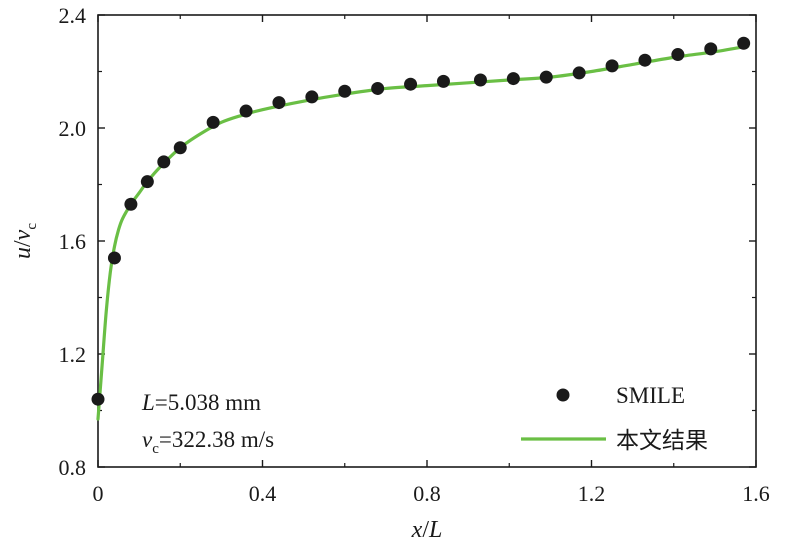 Image resolution: width=797 pixels, height=549 pixels. What do you see at coordinates (650, 395) in the screenshot?
I see `legend-label-smile: SMILE` at bounding box center [650, 395].